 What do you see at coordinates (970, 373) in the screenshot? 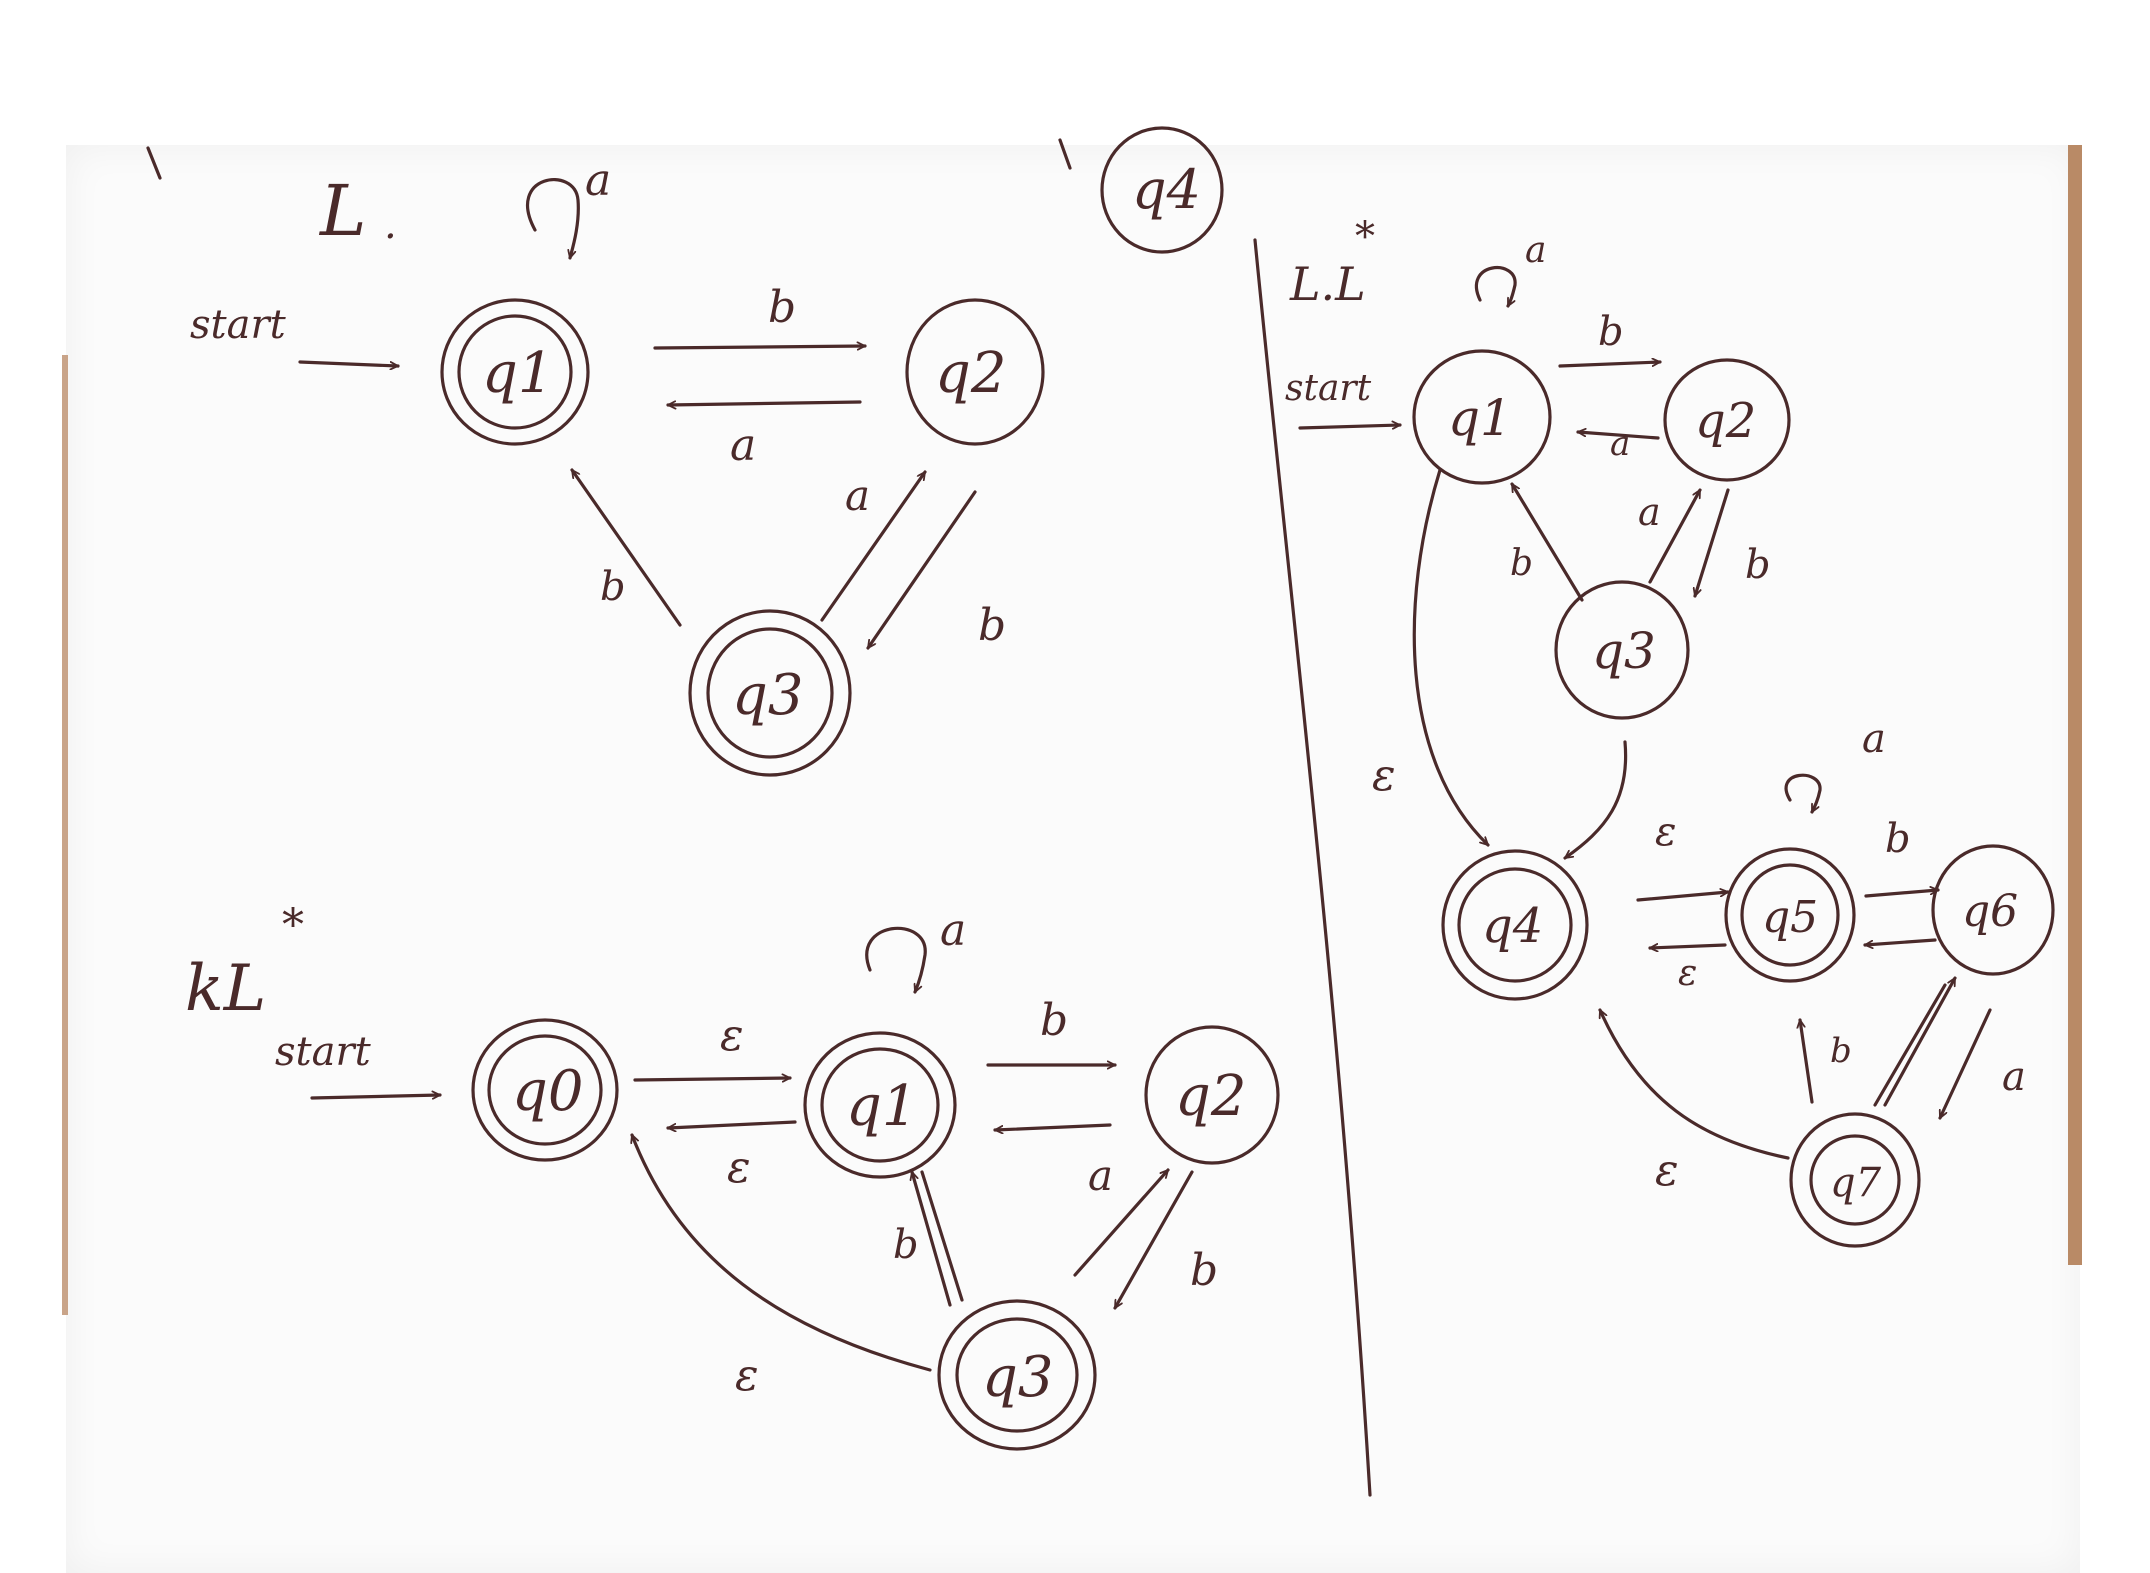
I see `svg-text: q2` at bounding box center [970, 373].